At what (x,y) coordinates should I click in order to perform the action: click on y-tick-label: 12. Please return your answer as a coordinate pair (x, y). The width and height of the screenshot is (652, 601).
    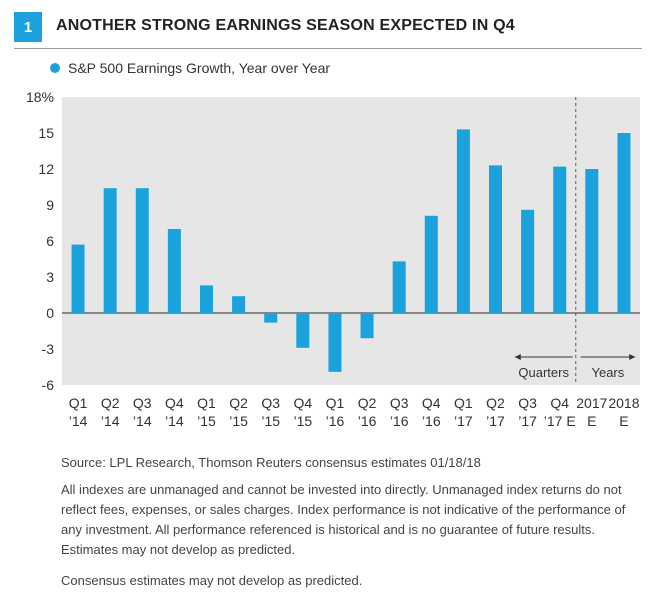
    Looking at the image, I should click on (46, 169).